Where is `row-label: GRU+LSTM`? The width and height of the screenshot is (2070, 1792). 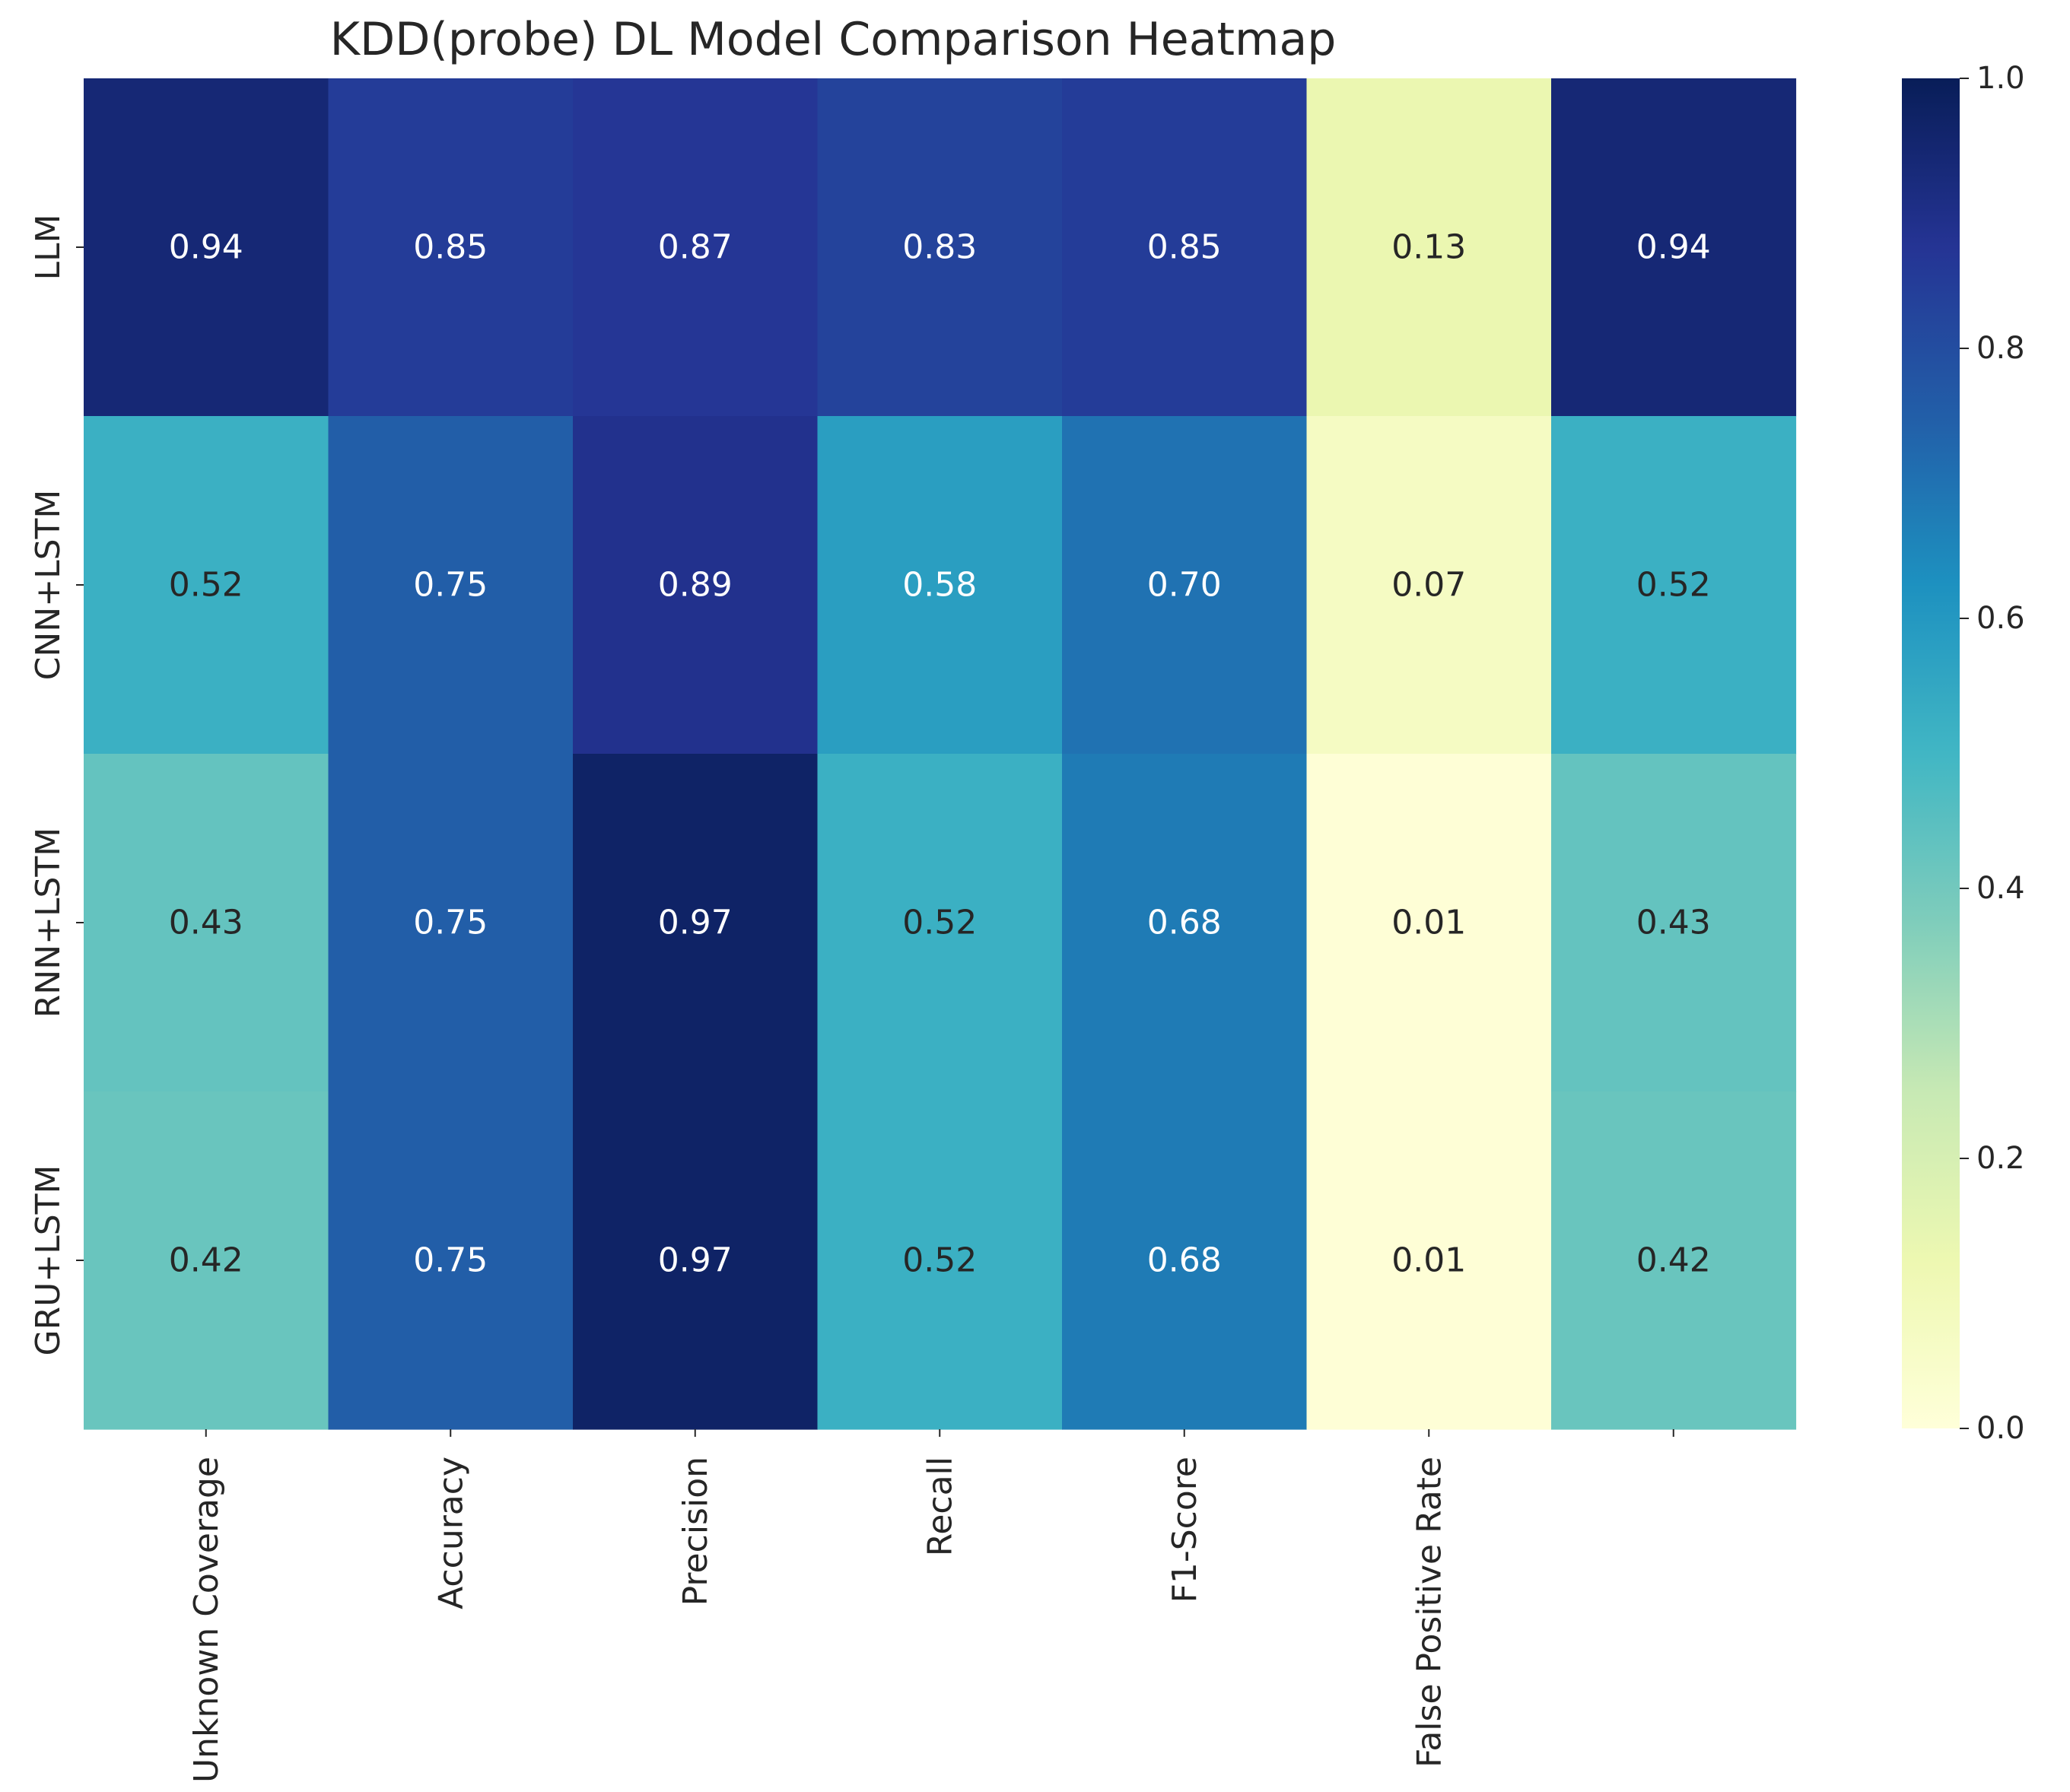
row-label: GRU+LSTM is located at coordinates (49, 1259).